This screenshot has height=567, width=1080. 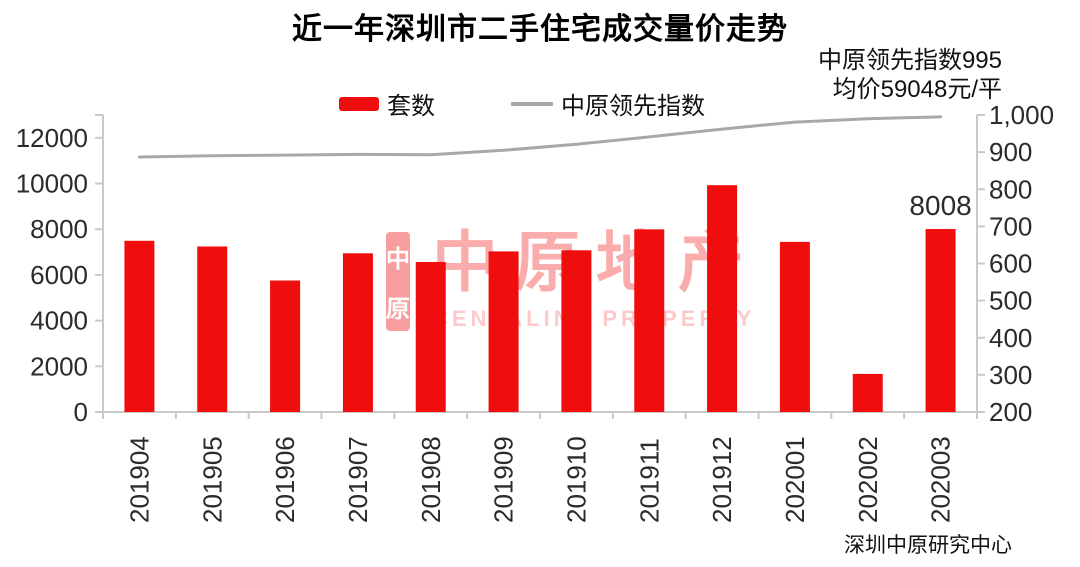 I want to click on x-axis-label-202001: 202001, so click(x=795, y=479).